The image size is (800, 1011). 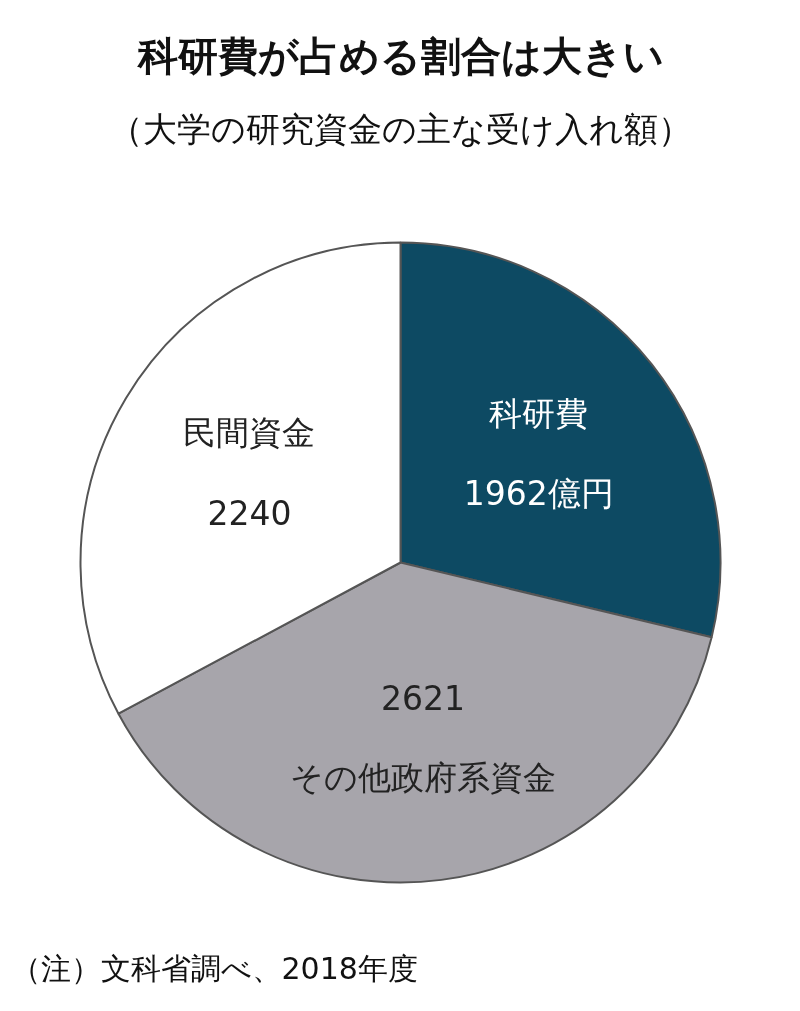 What do you see at coordinates (400, 128) in the screenshot?
I see `chart-subtitle: （大学の研究資金の主な受け入れ額）` at bounding box center [400, 128].